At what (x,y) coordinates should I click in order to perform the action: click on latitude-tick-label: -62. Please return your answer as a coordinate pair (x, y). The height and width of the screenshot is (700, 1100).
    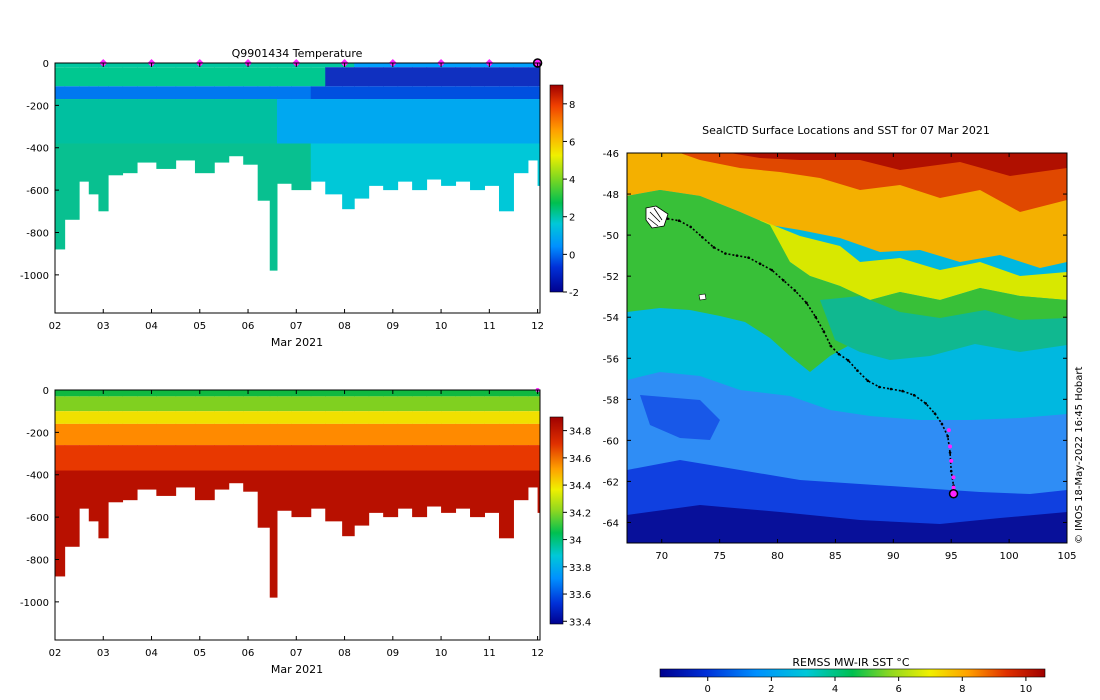
    Looking at the image, I should click on (611, 482).